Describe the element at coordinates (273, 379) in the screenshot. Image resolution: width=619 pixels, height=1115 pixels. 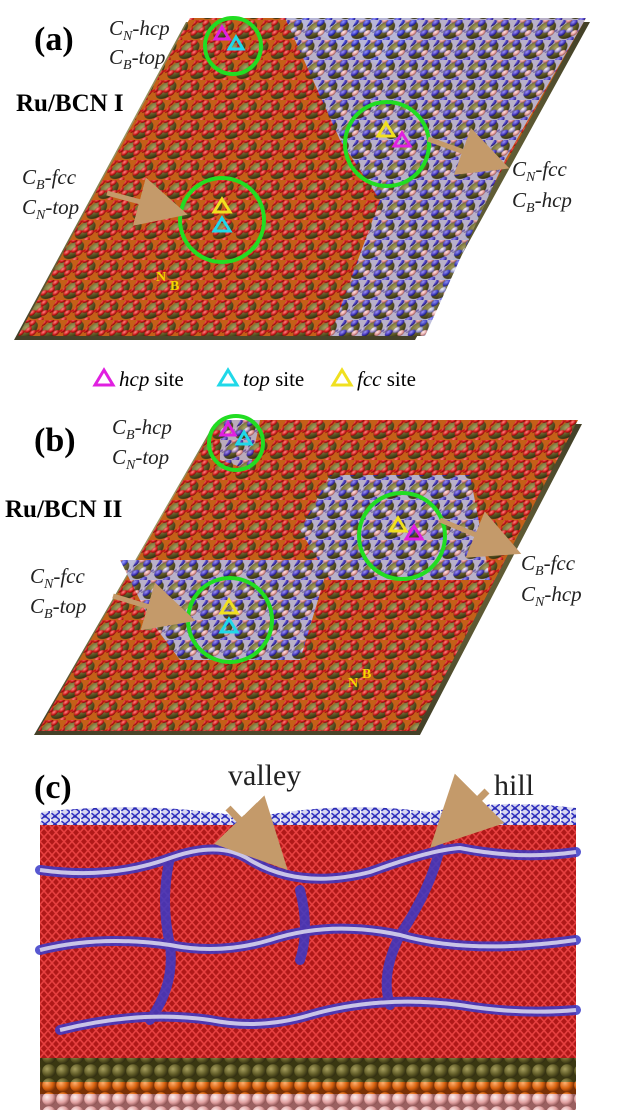
I see `svg-text: top site` at that location.